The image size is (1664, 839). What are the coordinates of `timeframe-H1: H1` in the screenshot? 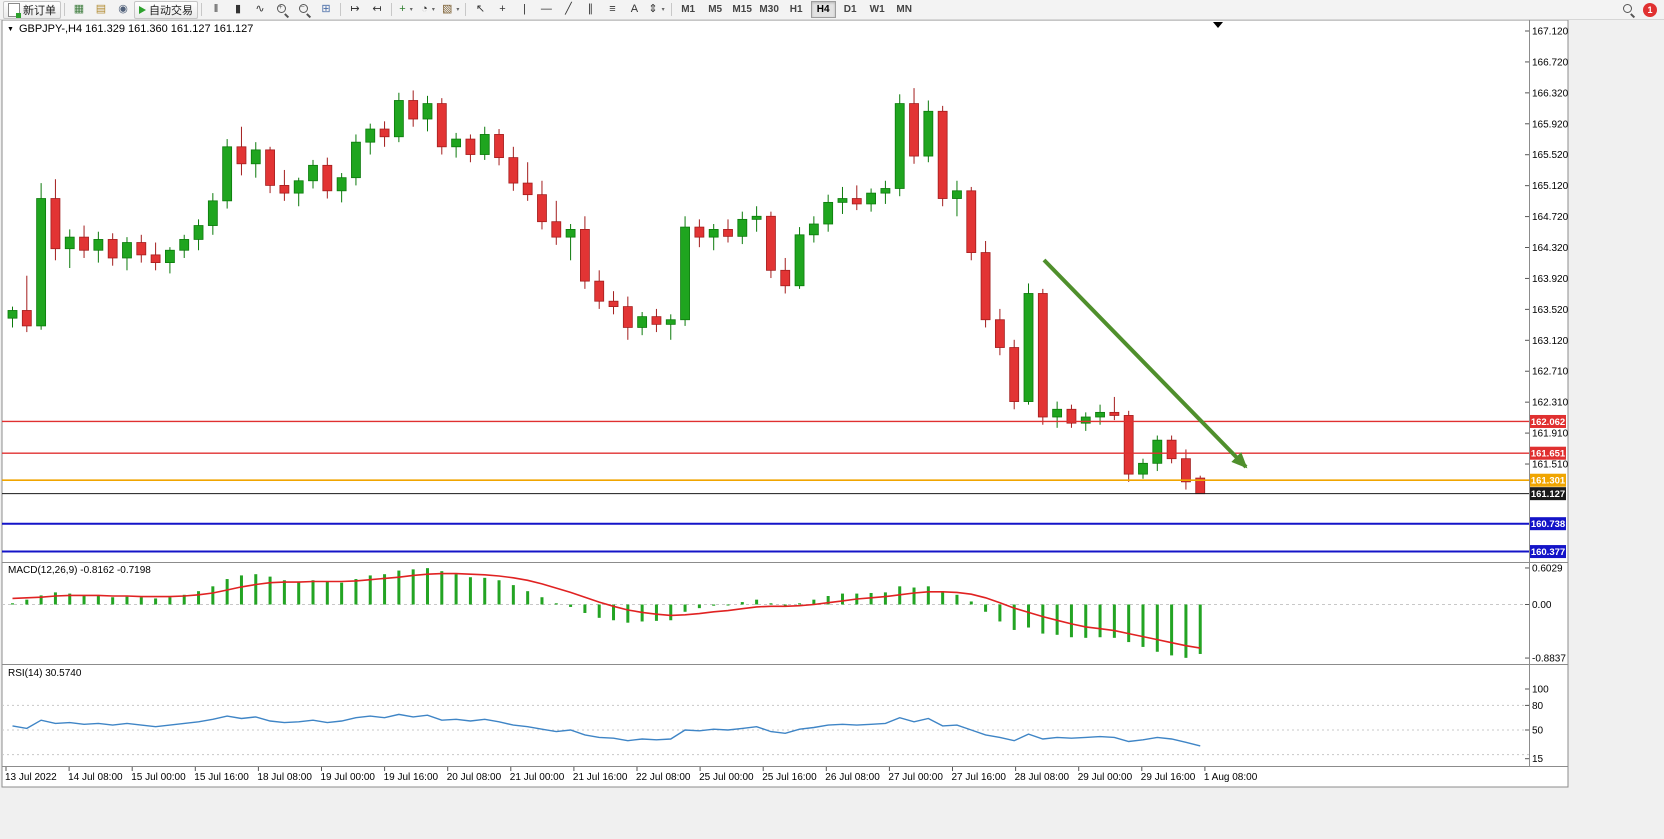 It's located at (796, 9).